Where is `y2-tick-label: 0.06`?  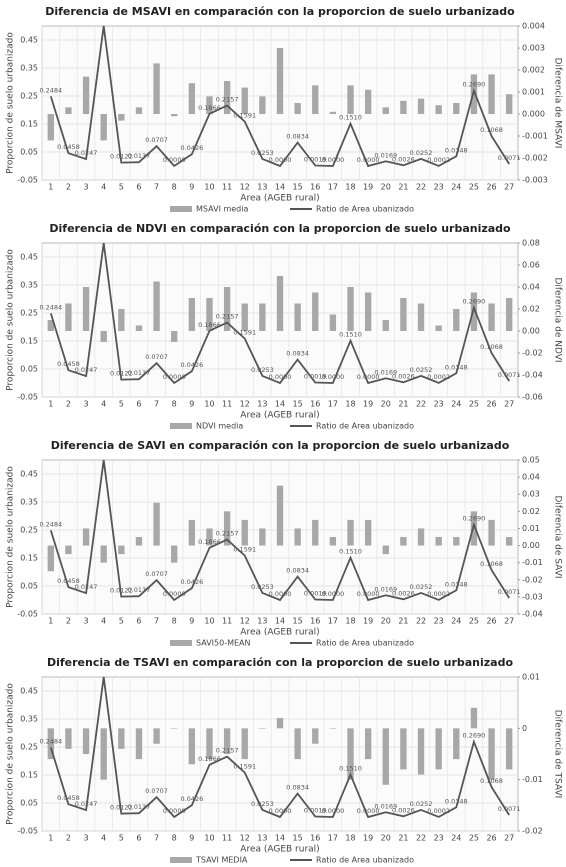 y2-tick-label: 0.06 is located at coordinates (531, 265).